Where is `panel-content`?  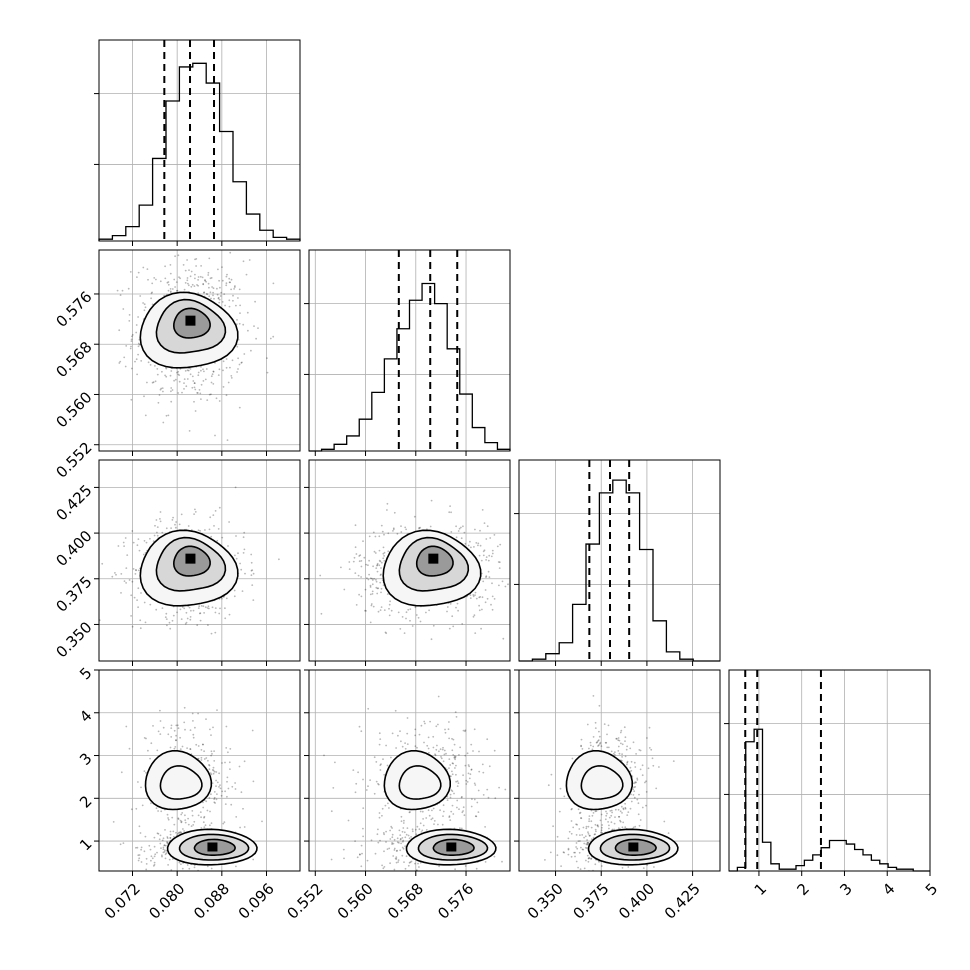
panel-content is located at coordinates (187, 788).